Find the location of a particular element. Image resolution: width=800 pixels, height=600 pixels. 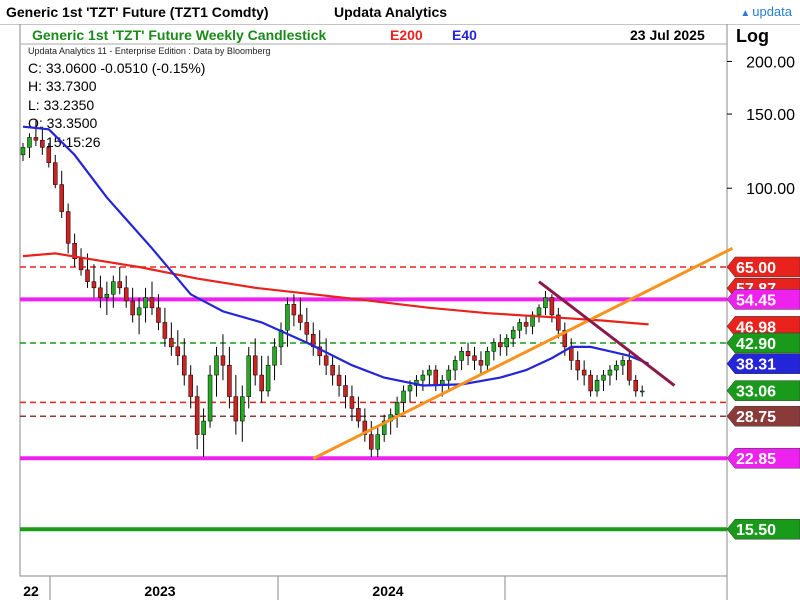

y-tick-label: 100.00 is located at coordinates (770, 189).